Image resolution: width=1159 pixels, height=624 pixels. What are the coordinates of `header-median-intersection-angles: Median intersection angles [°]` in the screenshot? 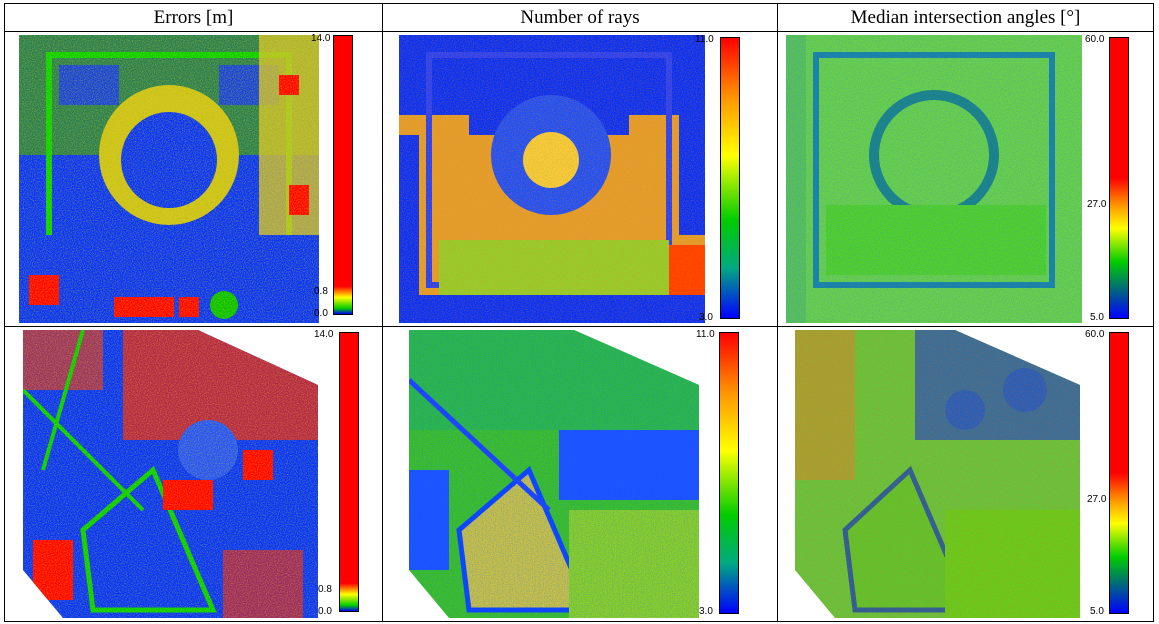 It's located at (965, 17).